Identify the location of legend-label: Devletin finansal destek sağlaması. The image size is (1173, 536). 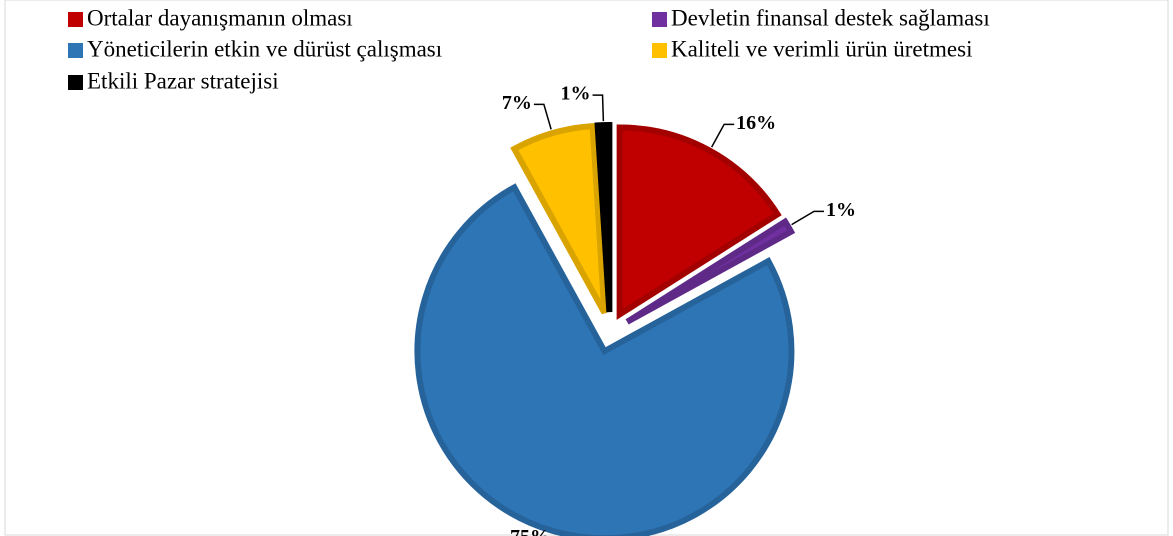
(830, 17).